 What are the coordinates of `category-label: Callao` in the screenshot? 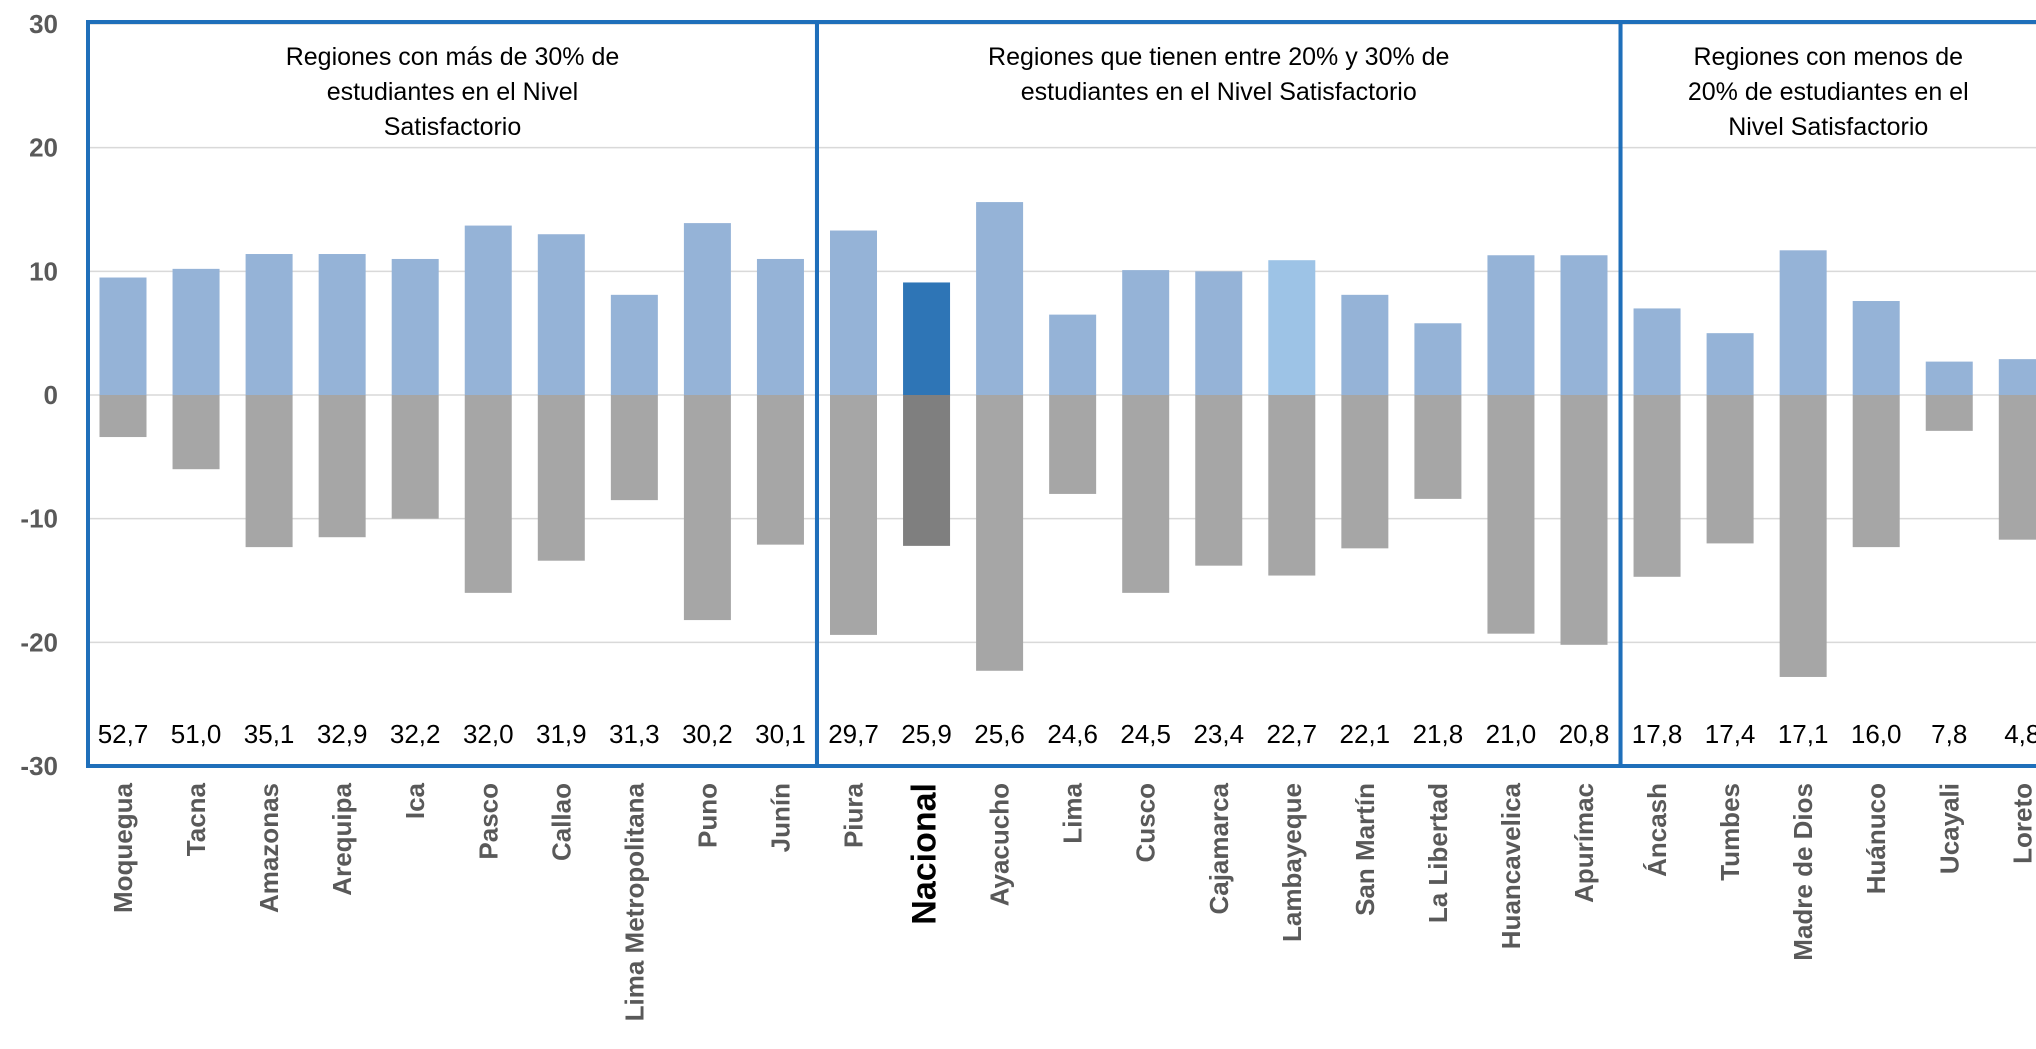 It's located at (561, 822).